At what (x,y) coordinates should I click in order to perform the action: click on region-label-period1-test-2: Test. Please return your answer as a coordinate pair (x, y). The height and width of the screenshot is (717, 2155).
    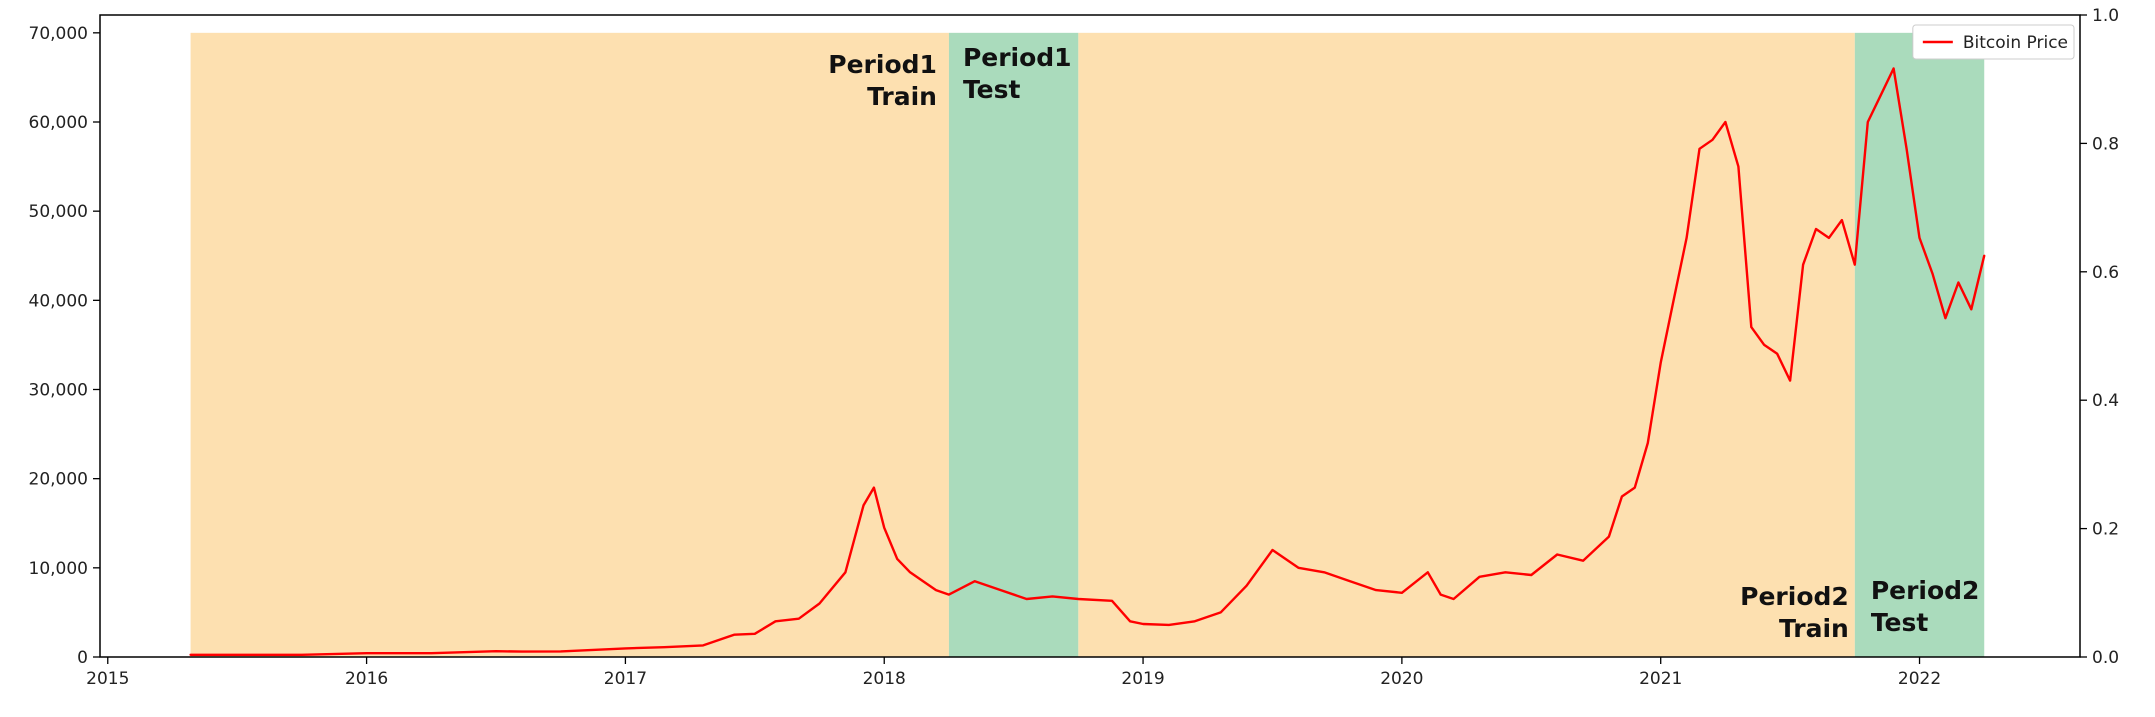
    Looking at the image, I should click on (992, 89).